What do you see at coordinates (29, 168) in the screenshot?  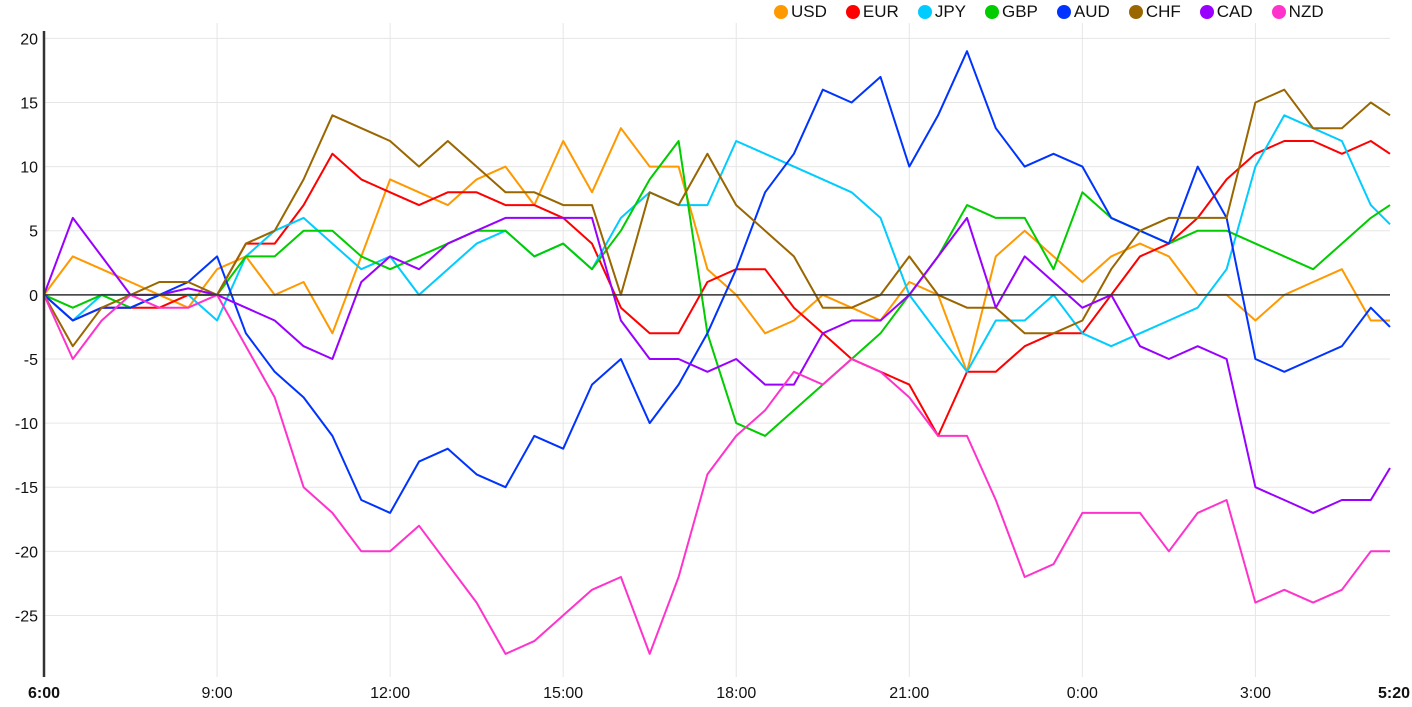 I see `y-tick-label: 10` at bounding box center [29, 168].